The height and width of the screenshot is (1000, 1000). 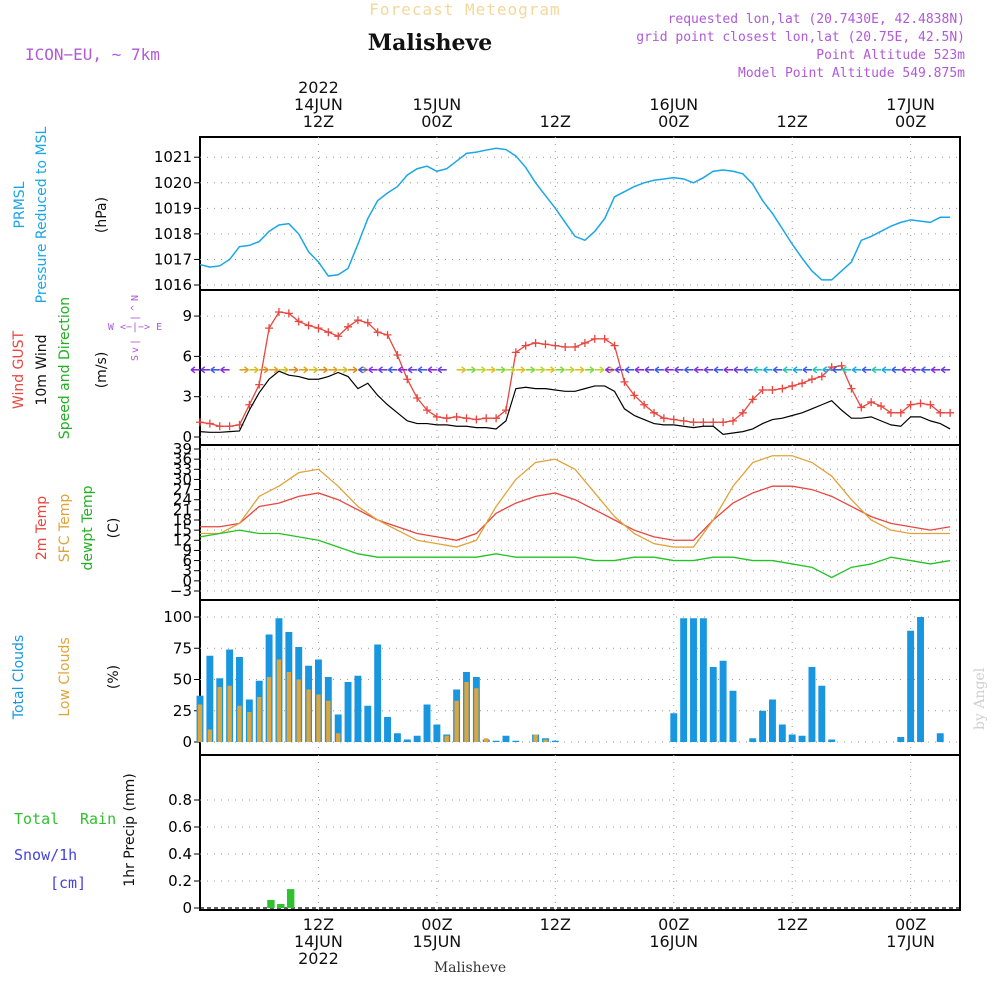 What do you see at coordinates (92, 54) in the screenshot?
I see `model-label: ICON−EU, ~ 7km` at bounding box center [92, 54].